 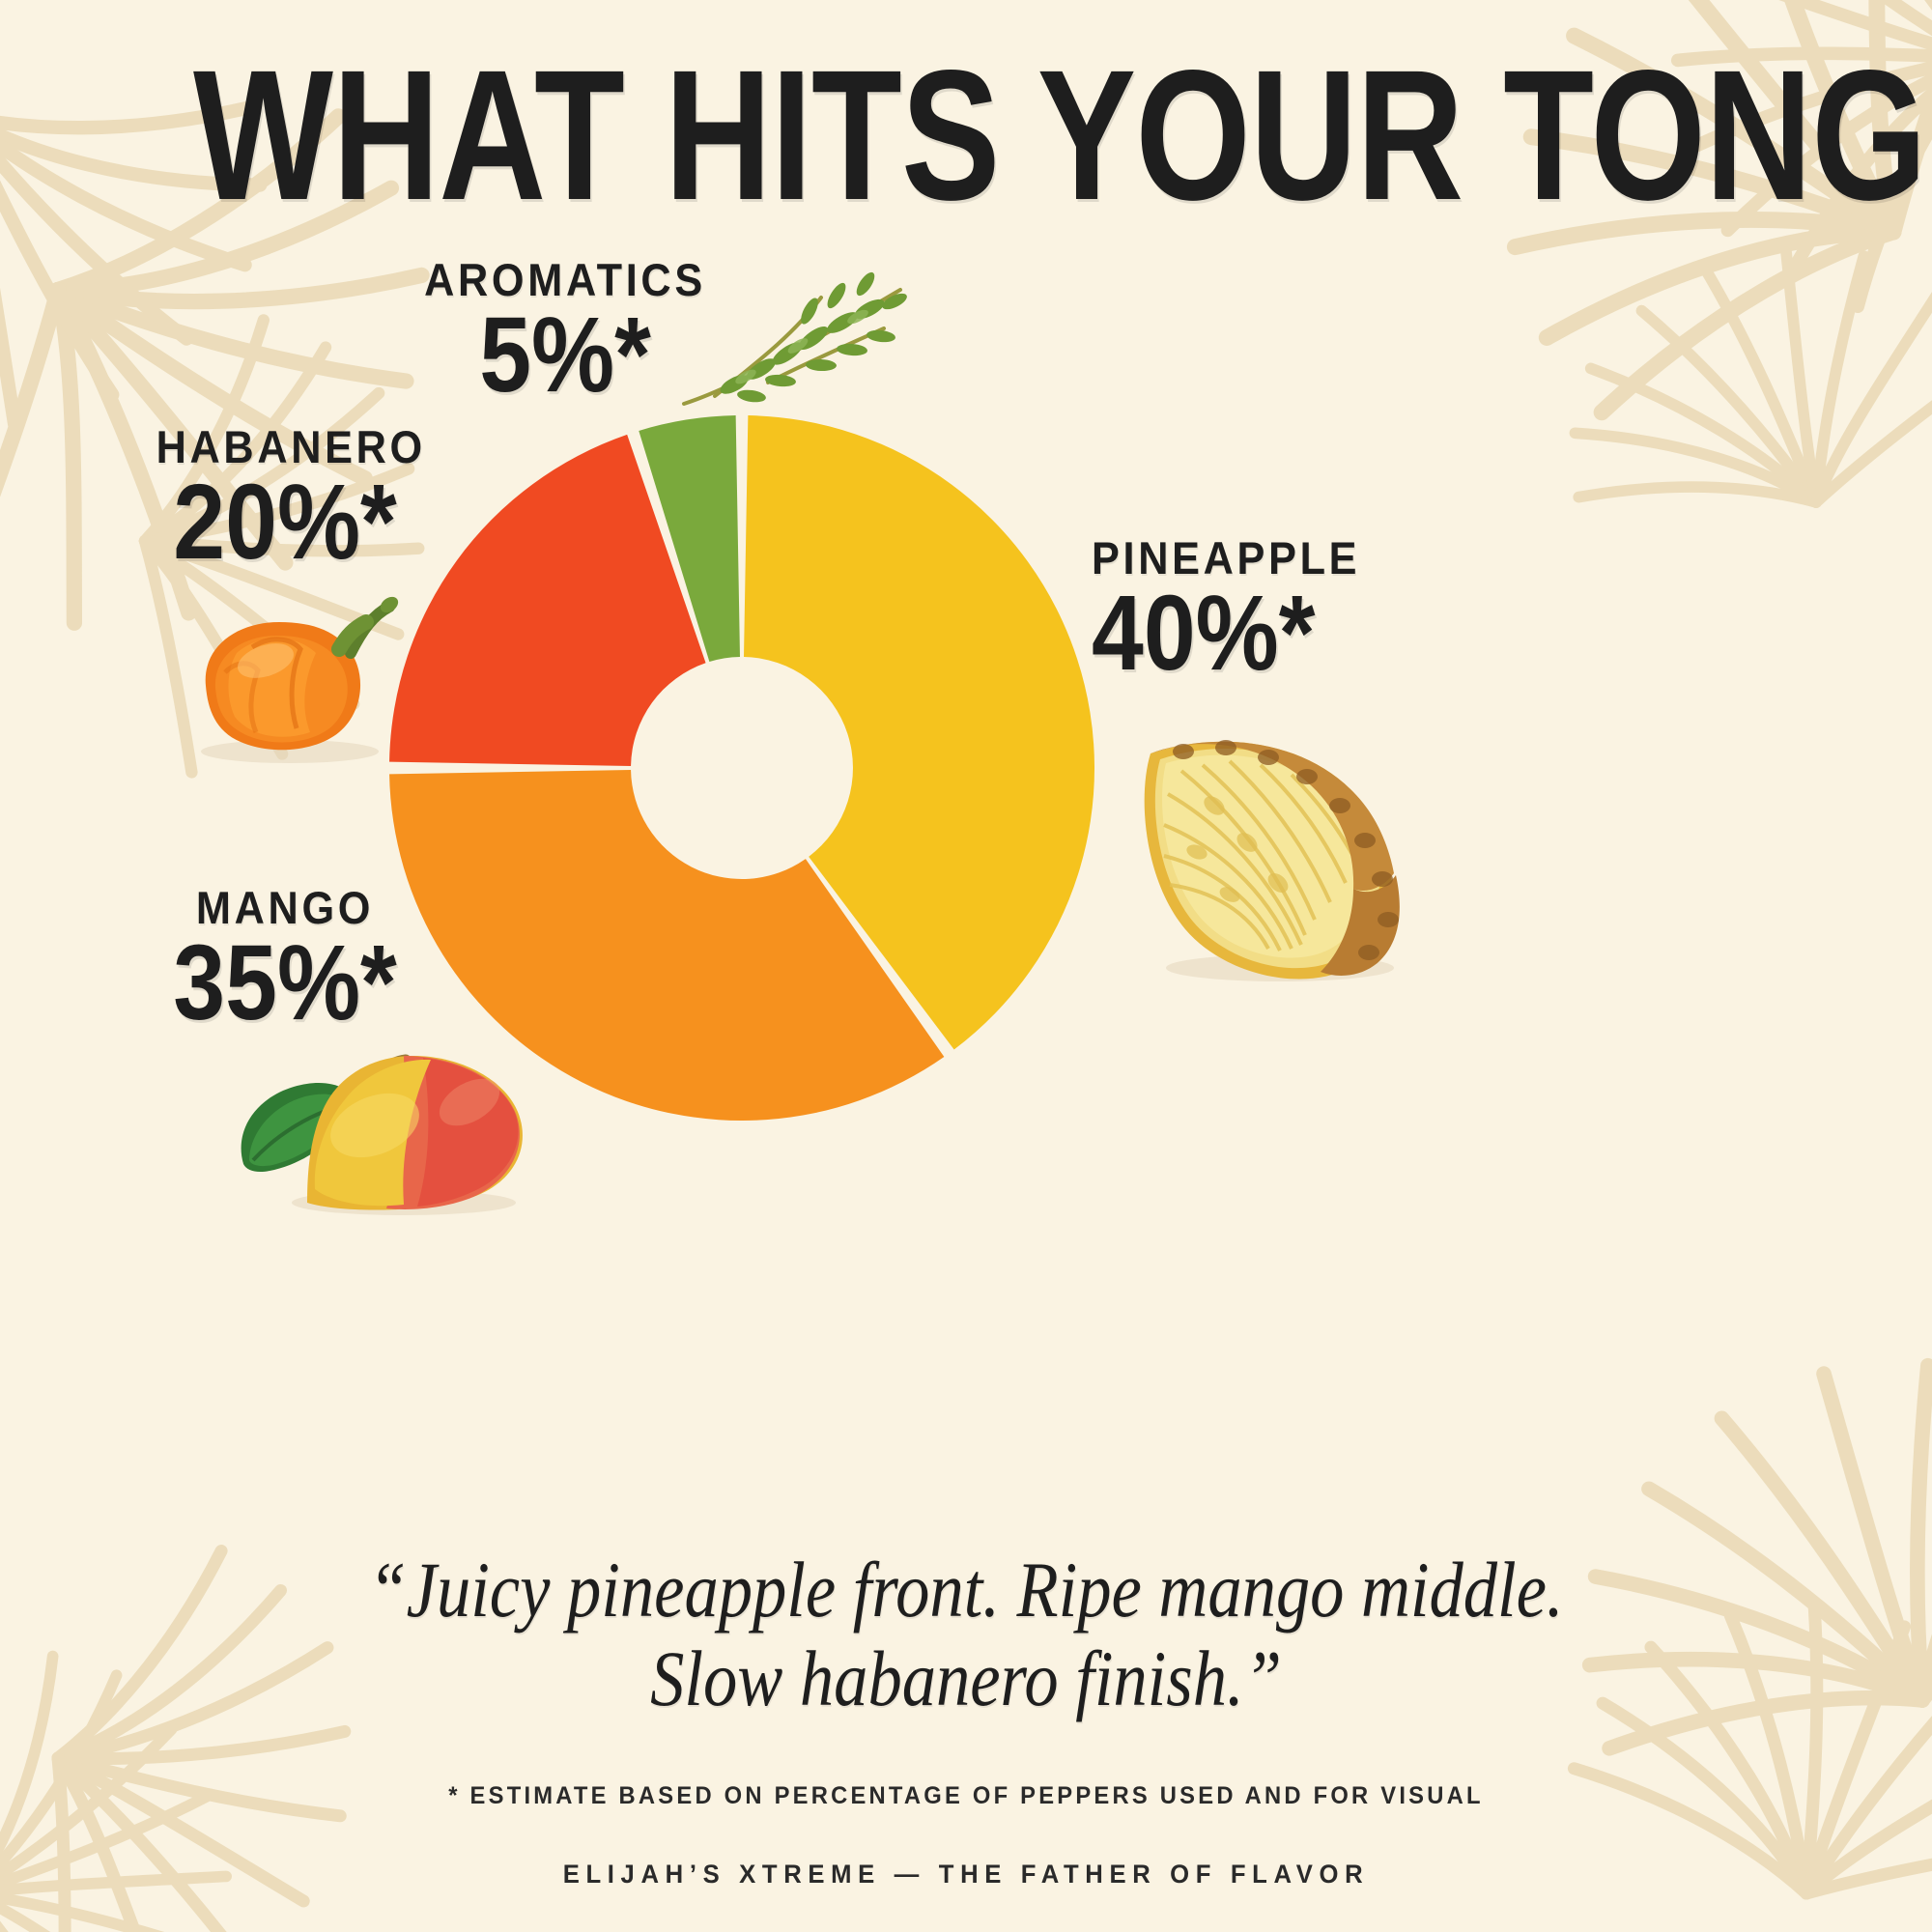 What do you see at coordinates (547, 600) in the screenshot?
I see `donut-slice-habanero` at bounding box center [547, 600].